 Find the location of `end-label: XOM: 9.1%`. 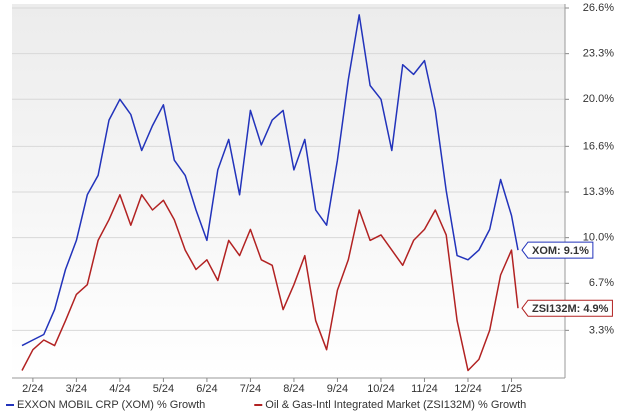

end-label: XOM: 9.1% is located at coordinates (557, 250).